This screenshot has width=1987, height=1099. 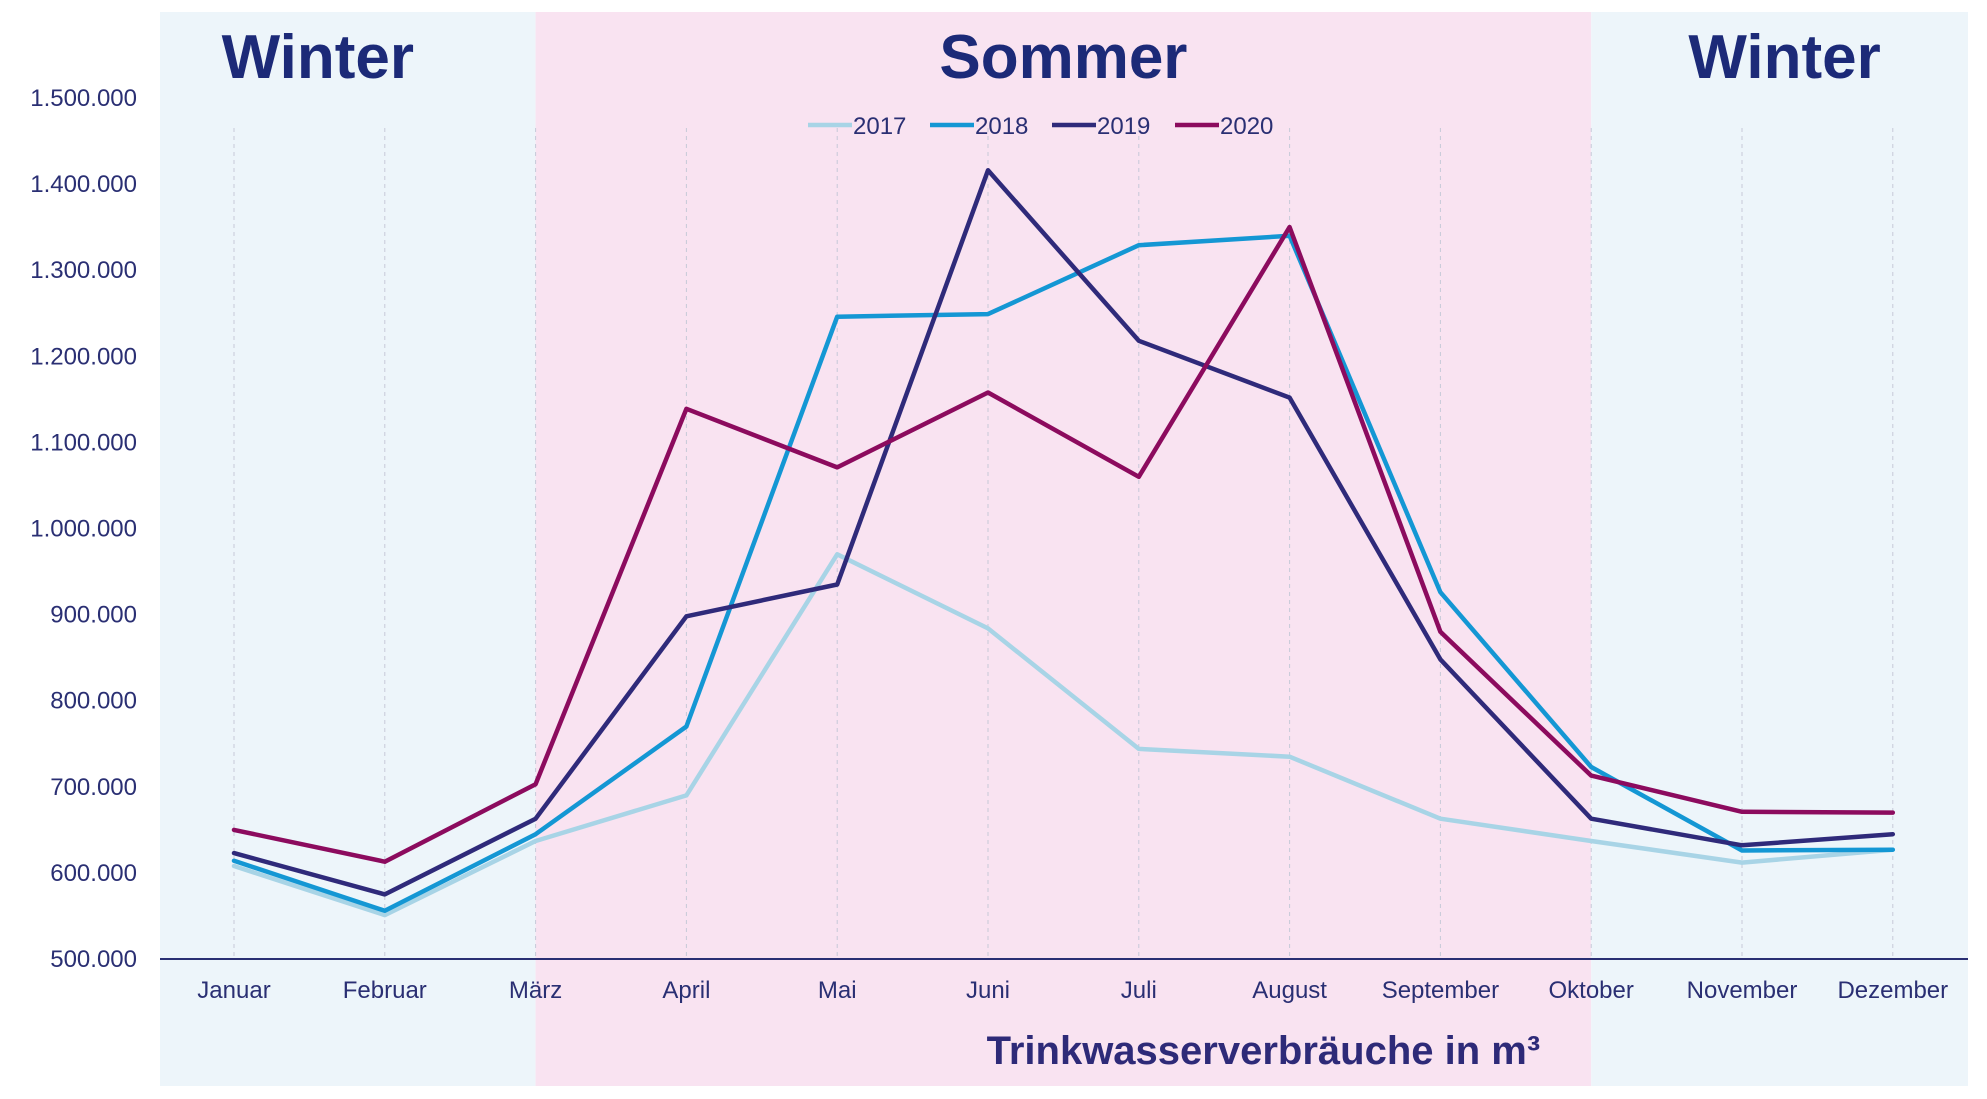 What do you see at coordinates (385, 990) in the screenshot?
I see `x-tick-label: Februar` at bounding box center [385, 990].